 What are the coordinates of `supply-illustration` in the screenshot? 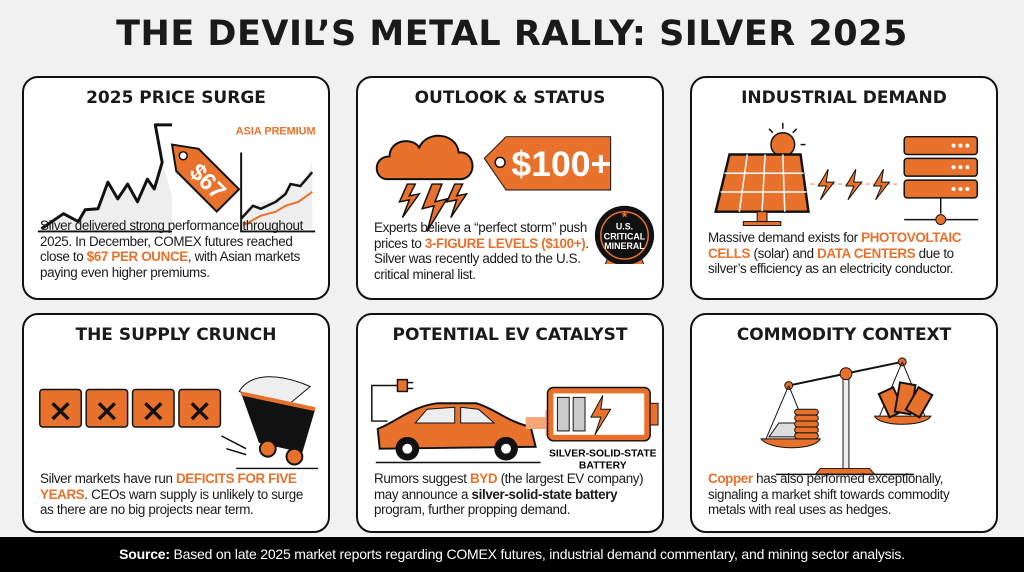 It's located at (179, 423).